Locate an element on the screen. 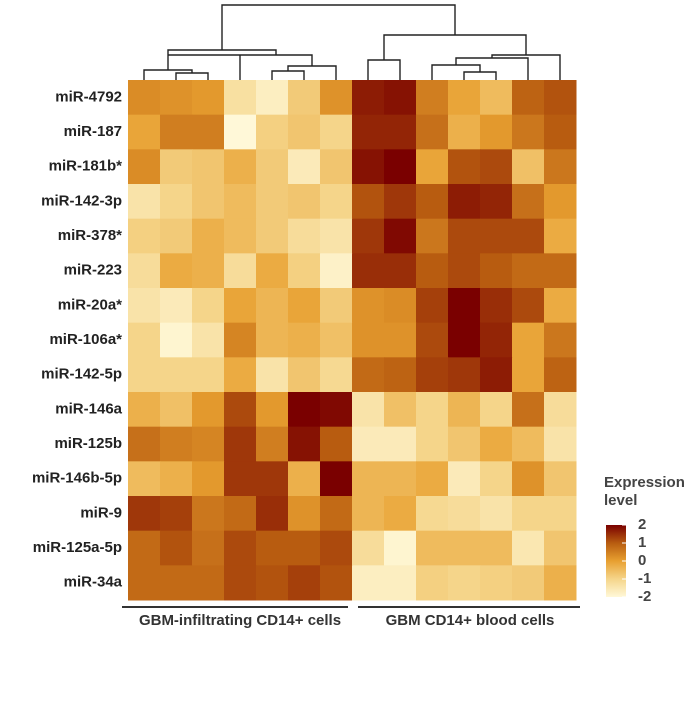 The width and height of the screenshot is (700, 711). row-label: miR-223 is located at coordinates (93, 270).